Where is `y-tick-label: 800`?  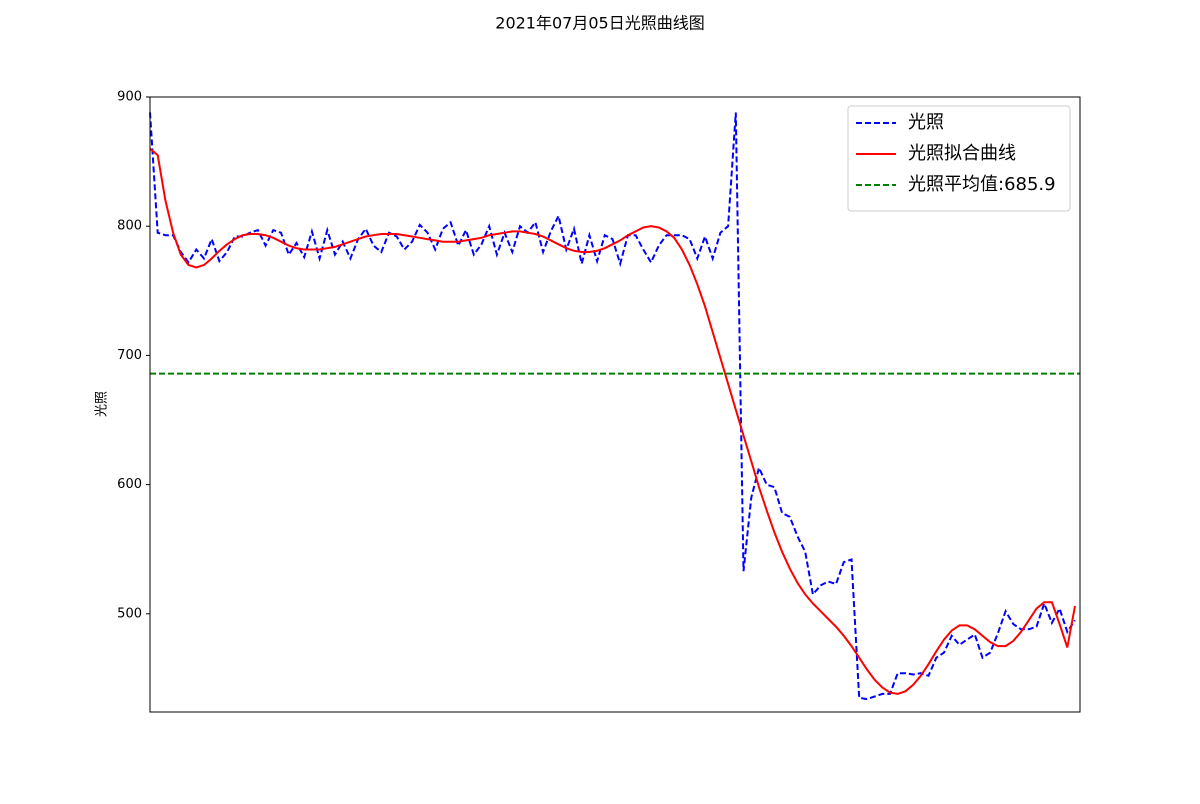
y-tick-label: 800 is located at coordinates (129, 226).